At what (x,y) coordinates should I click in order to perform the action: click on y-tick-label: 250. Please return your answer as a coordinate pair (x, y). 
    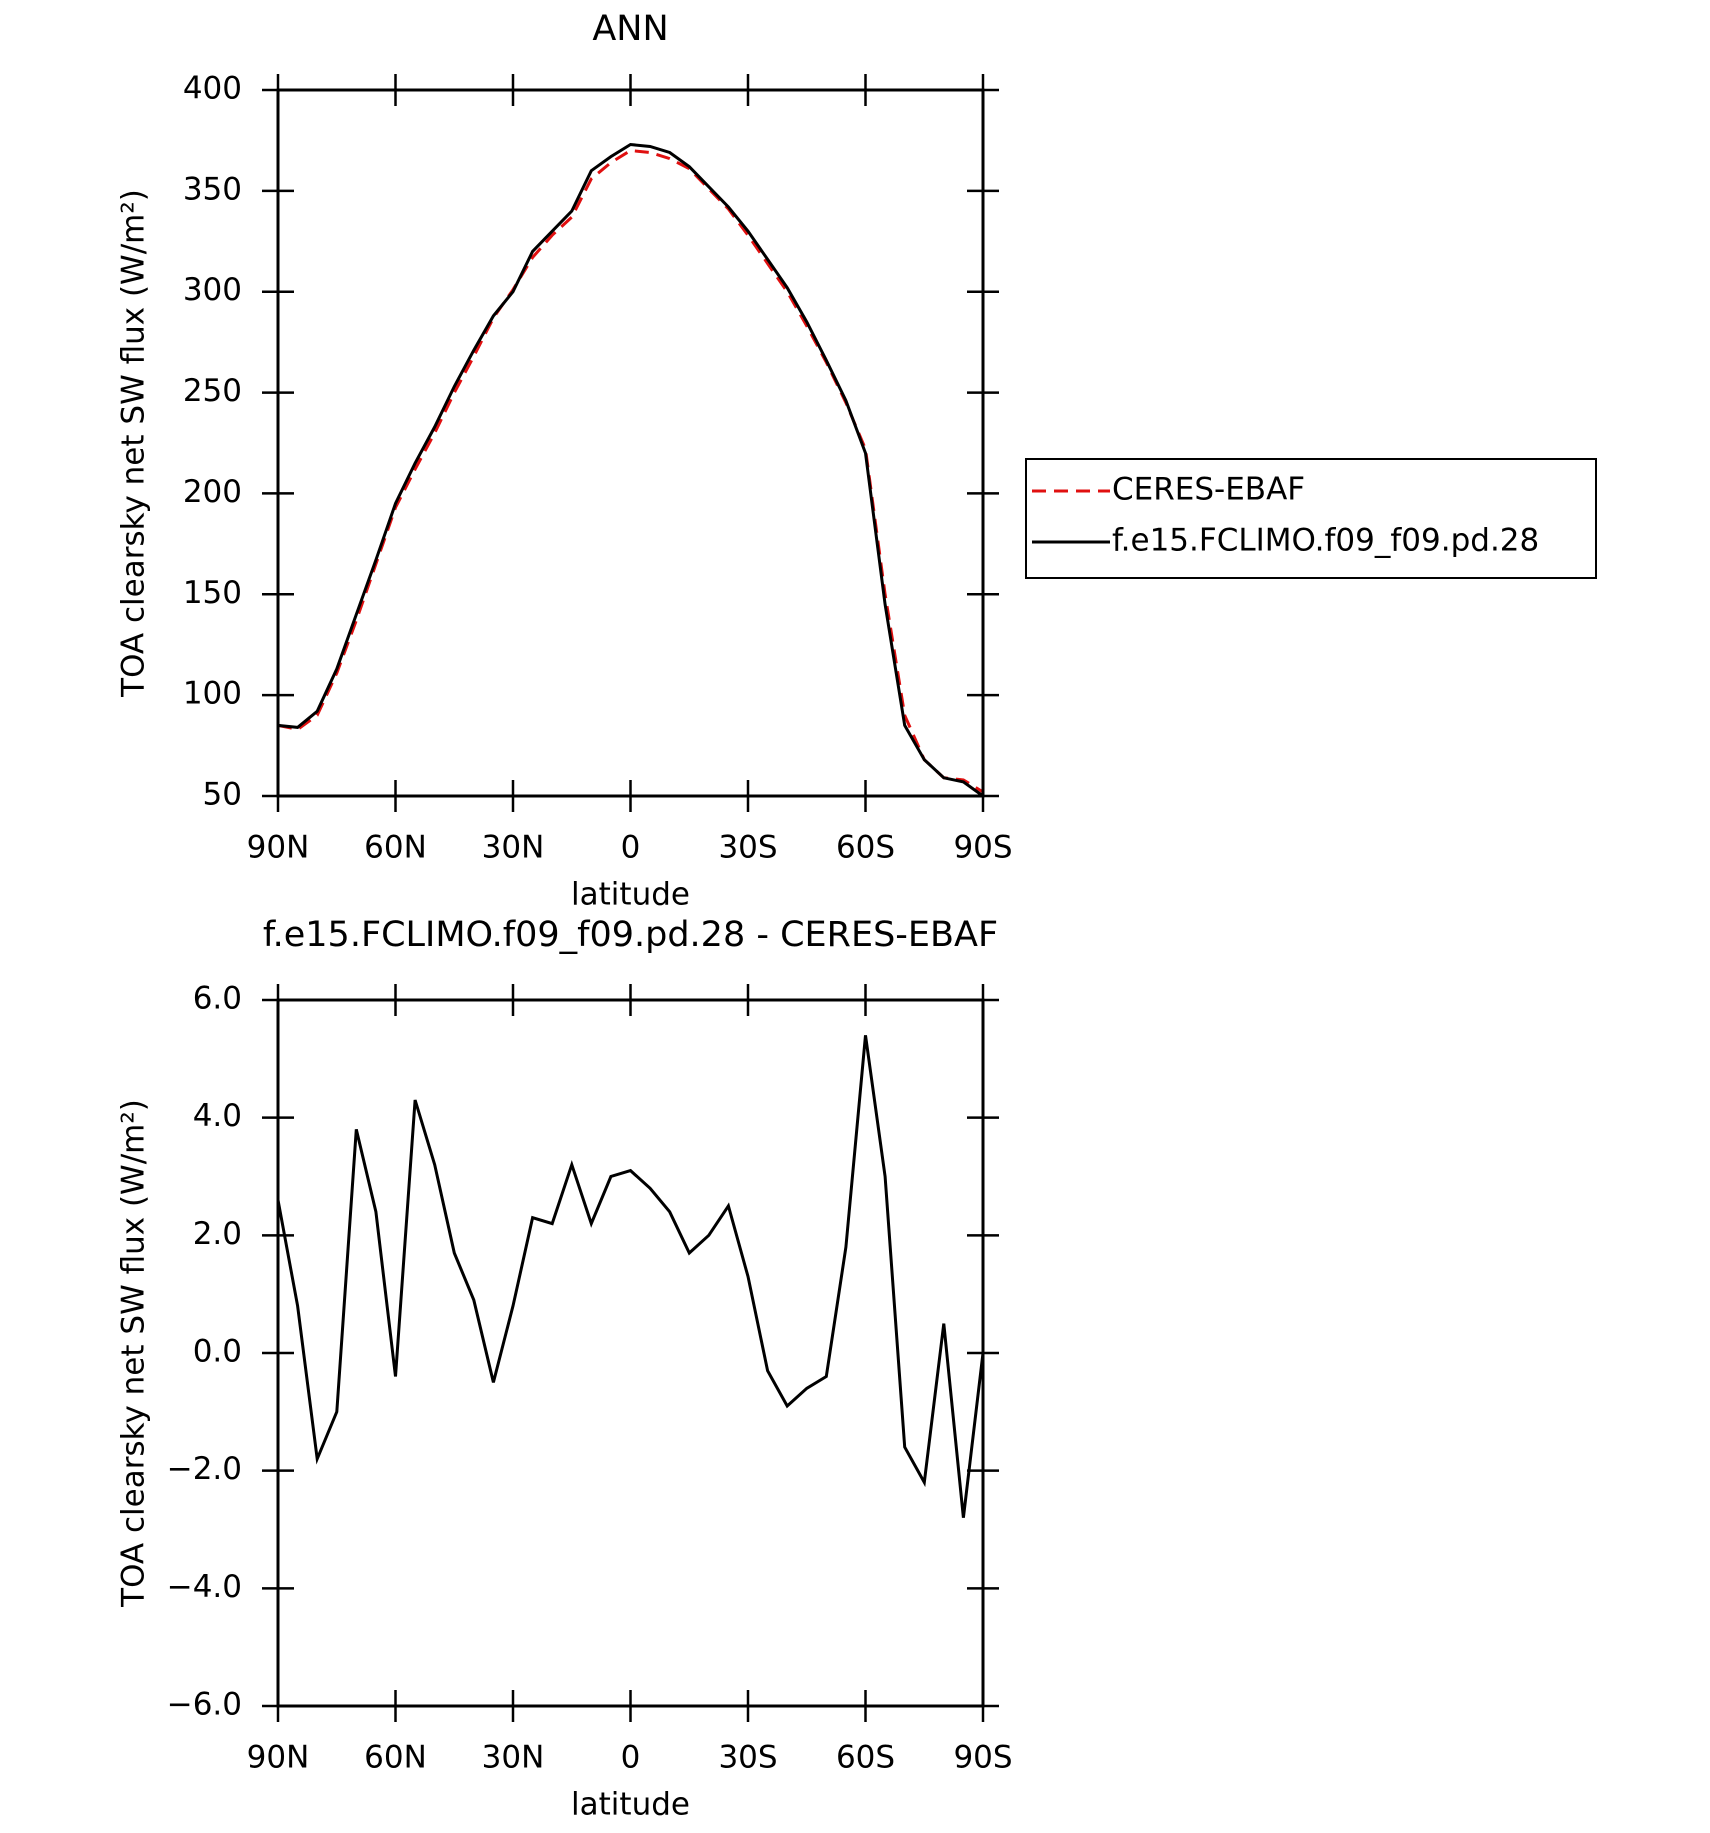
    Looking at the image, I should click on (212, 391).